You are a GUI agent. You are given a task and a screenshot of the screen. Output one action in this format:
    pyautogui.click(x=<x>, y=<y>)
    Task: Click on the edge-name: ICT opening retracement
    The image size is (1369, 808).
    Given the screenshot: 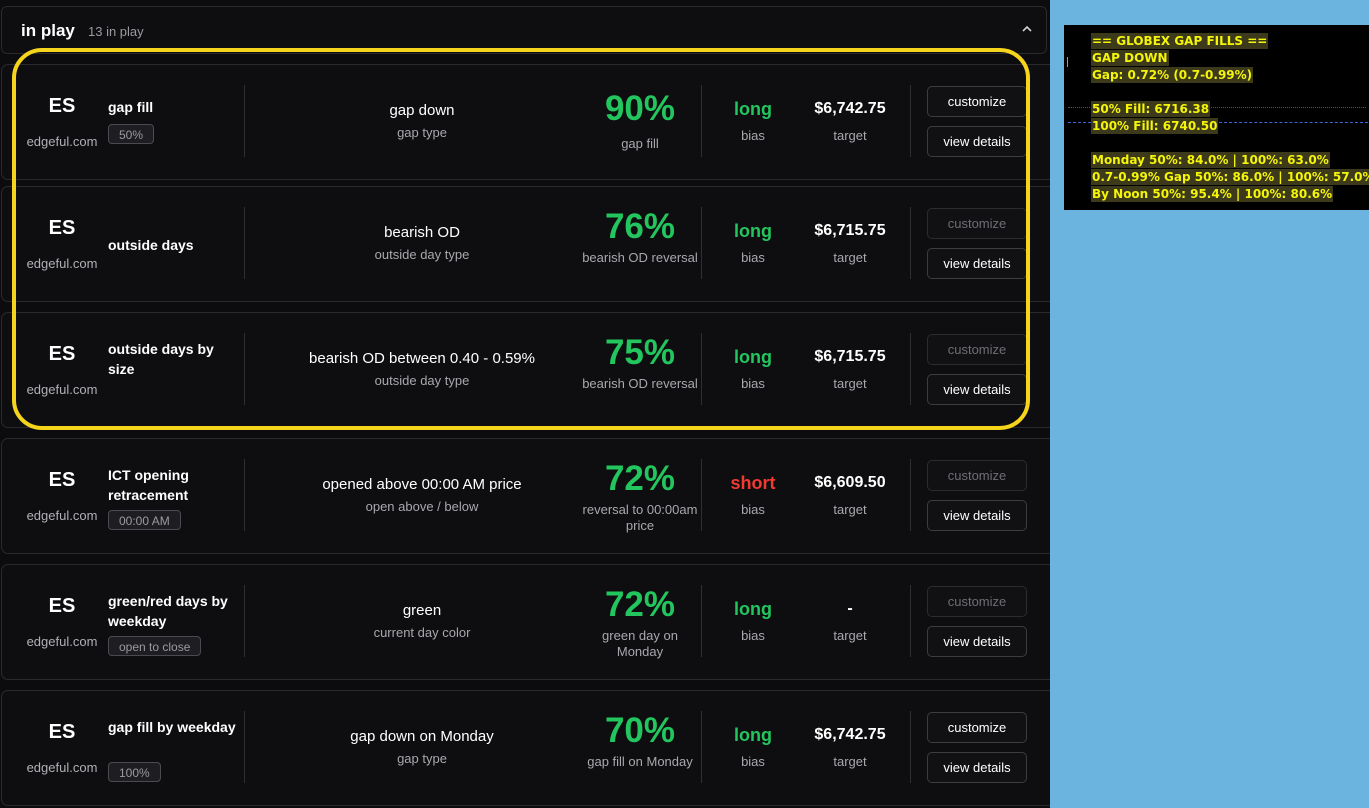 What is the action you would take?
    pyautogui.click(x=148, y=485)
    